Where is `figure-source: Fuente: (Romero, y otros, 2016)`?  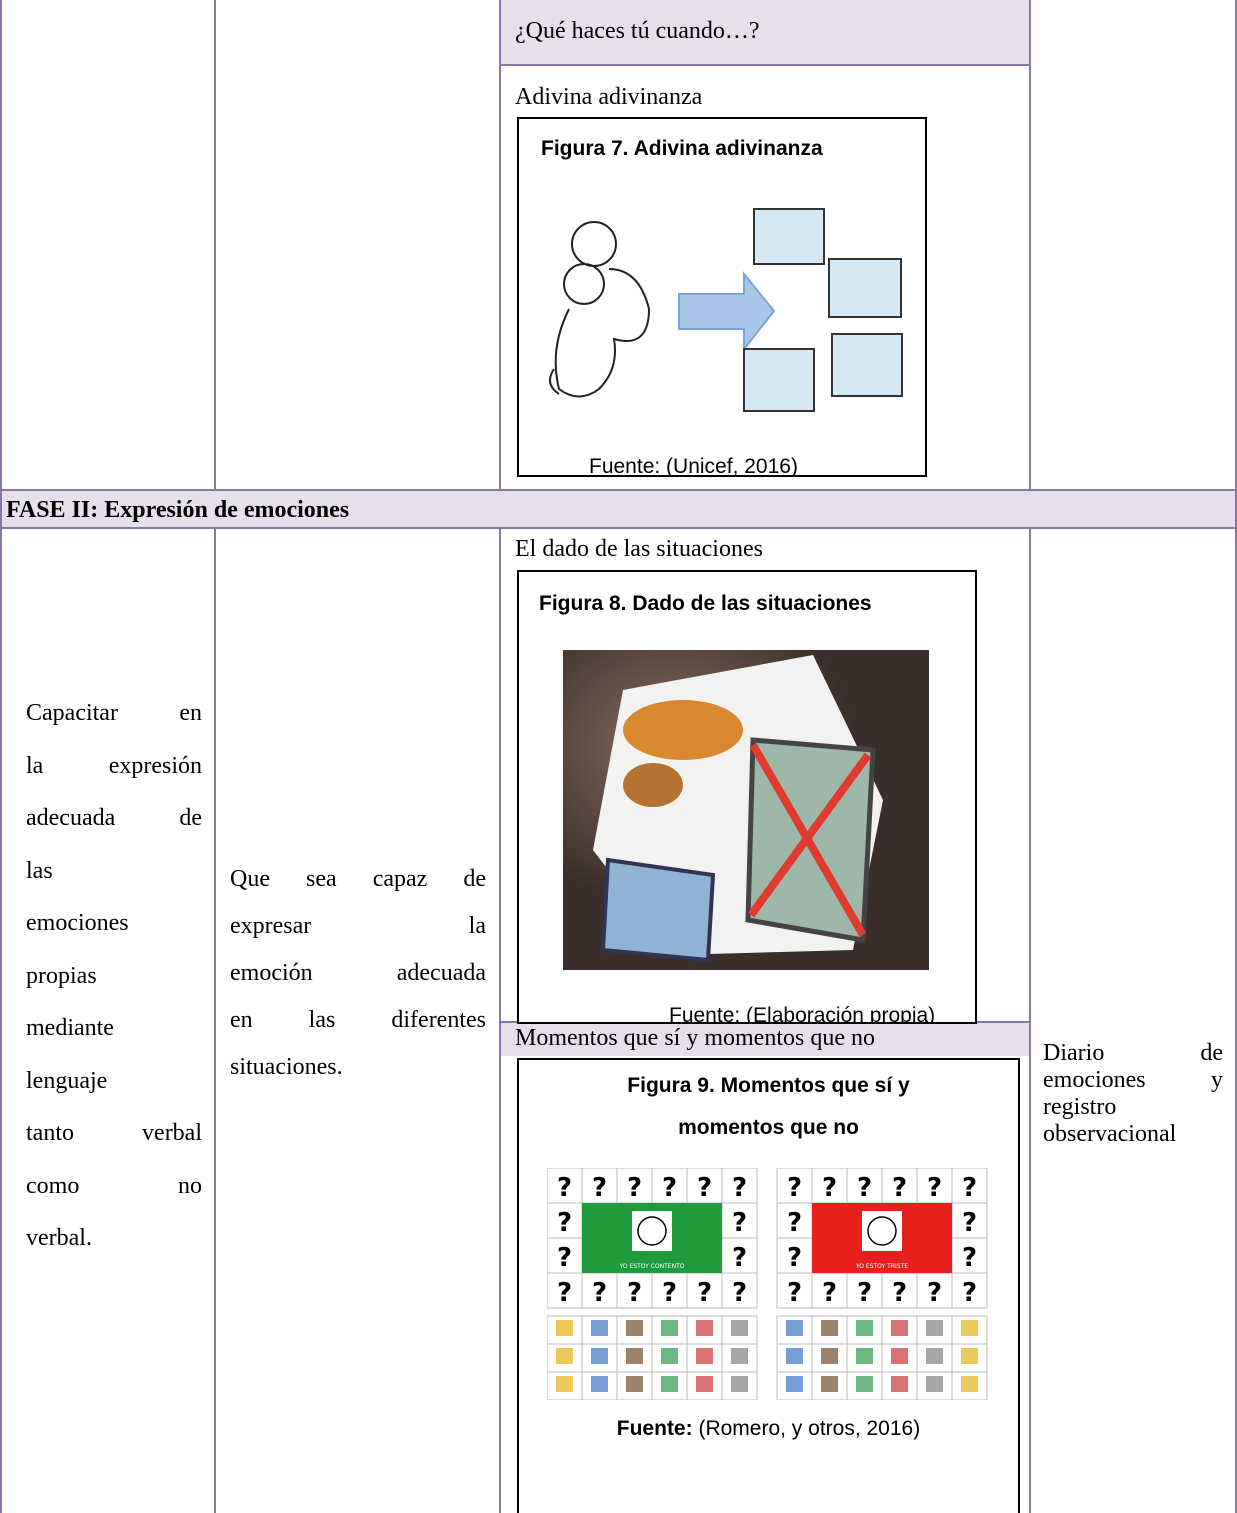
figure-source: Fuente: (Romero, y otros, 2016) is located at coordinates (768, 1429).